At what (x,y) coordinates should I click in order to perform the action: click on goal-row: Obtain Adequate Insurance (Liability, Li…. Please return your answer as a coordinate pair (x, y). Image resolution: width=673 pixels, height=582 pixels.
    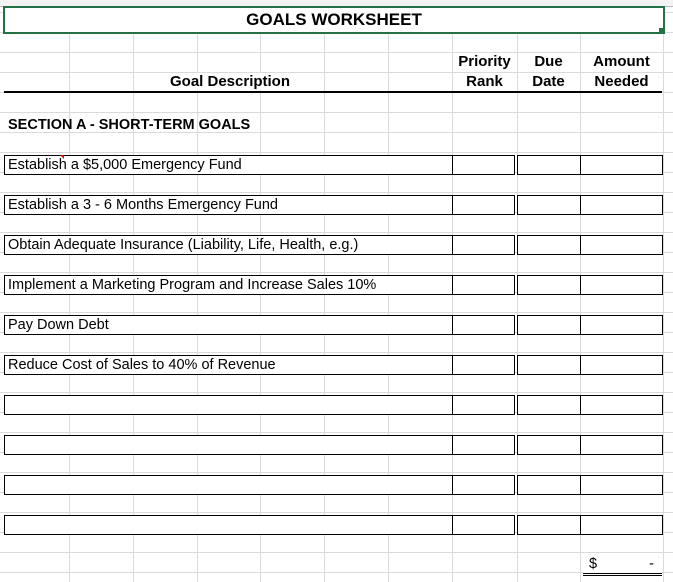
    Looking at the image, I should click on (333, 245).